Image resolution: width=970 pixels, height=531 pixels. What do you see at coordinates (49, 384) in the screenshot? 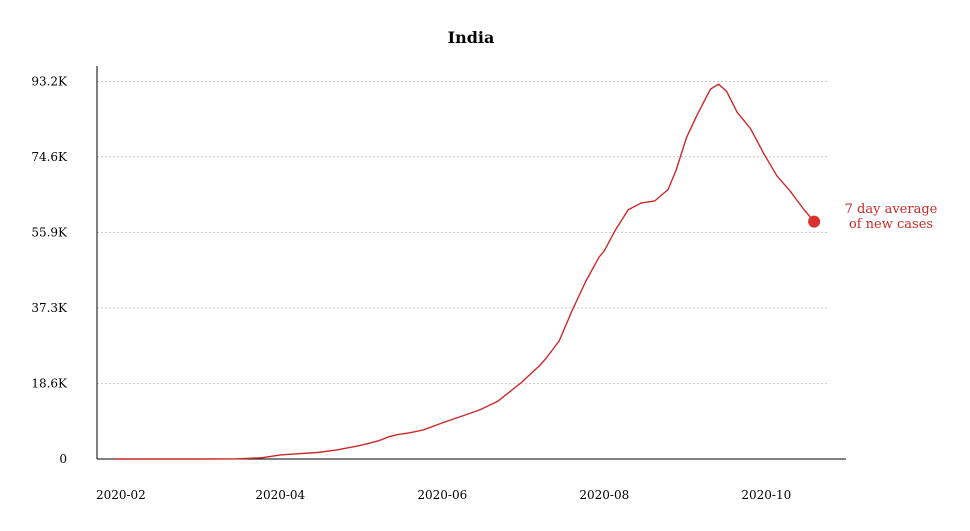
I see `y-tick-label: 18.6K` at bounding box center [49, 384].